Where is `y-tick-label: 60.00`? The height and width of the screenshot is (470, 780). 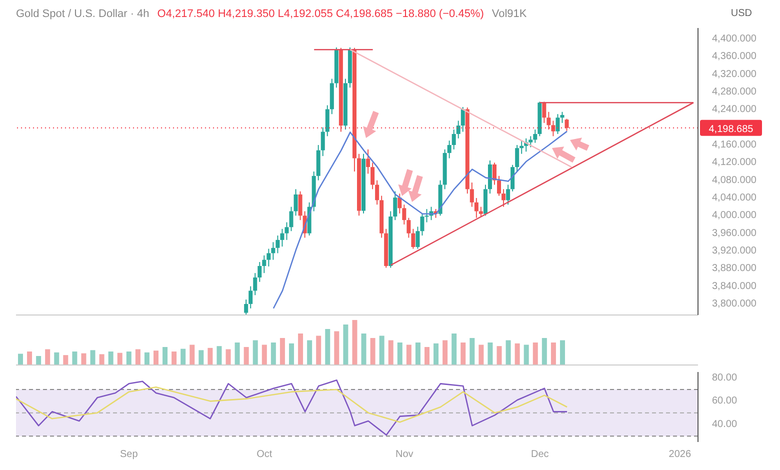 y-tick-label: 60.00 is located at coordinates (725, 401).